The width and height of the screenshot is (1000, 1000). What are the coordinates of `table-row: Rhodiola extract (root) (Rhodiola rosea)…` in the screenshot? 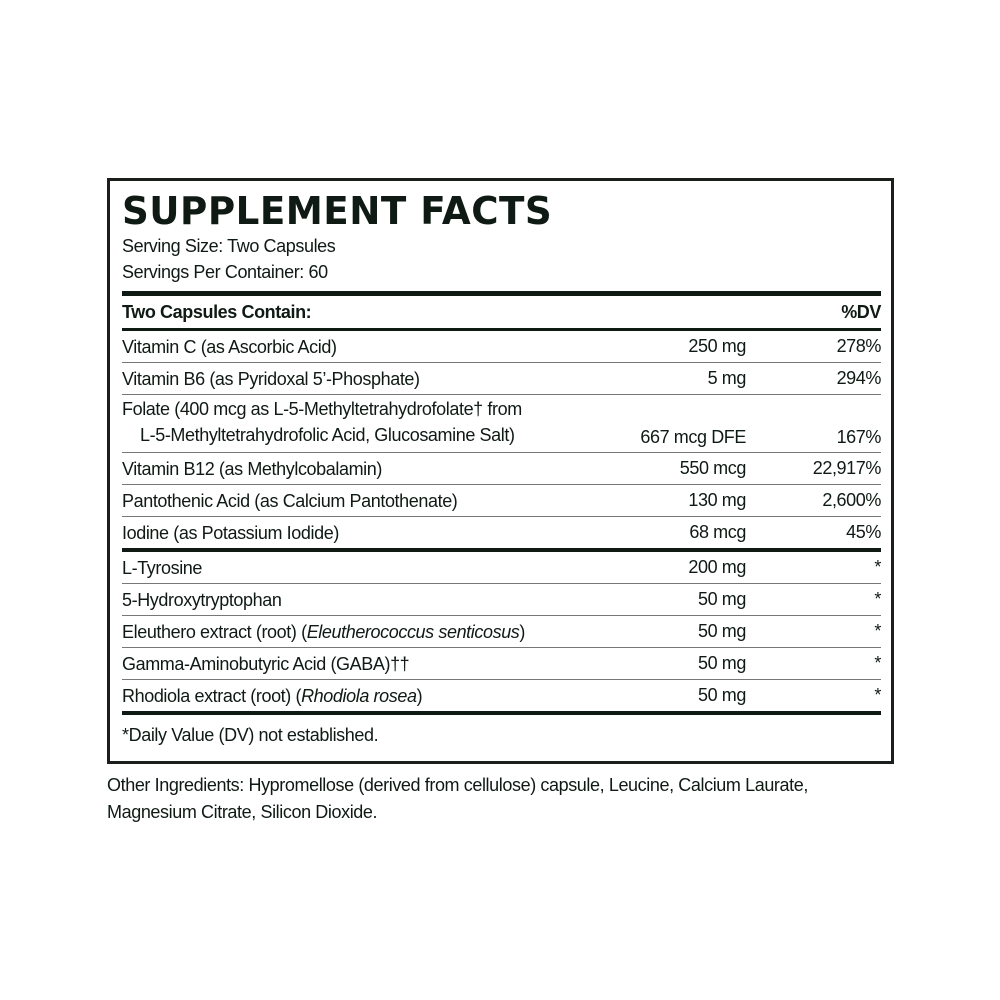 It's located at (501, 695).